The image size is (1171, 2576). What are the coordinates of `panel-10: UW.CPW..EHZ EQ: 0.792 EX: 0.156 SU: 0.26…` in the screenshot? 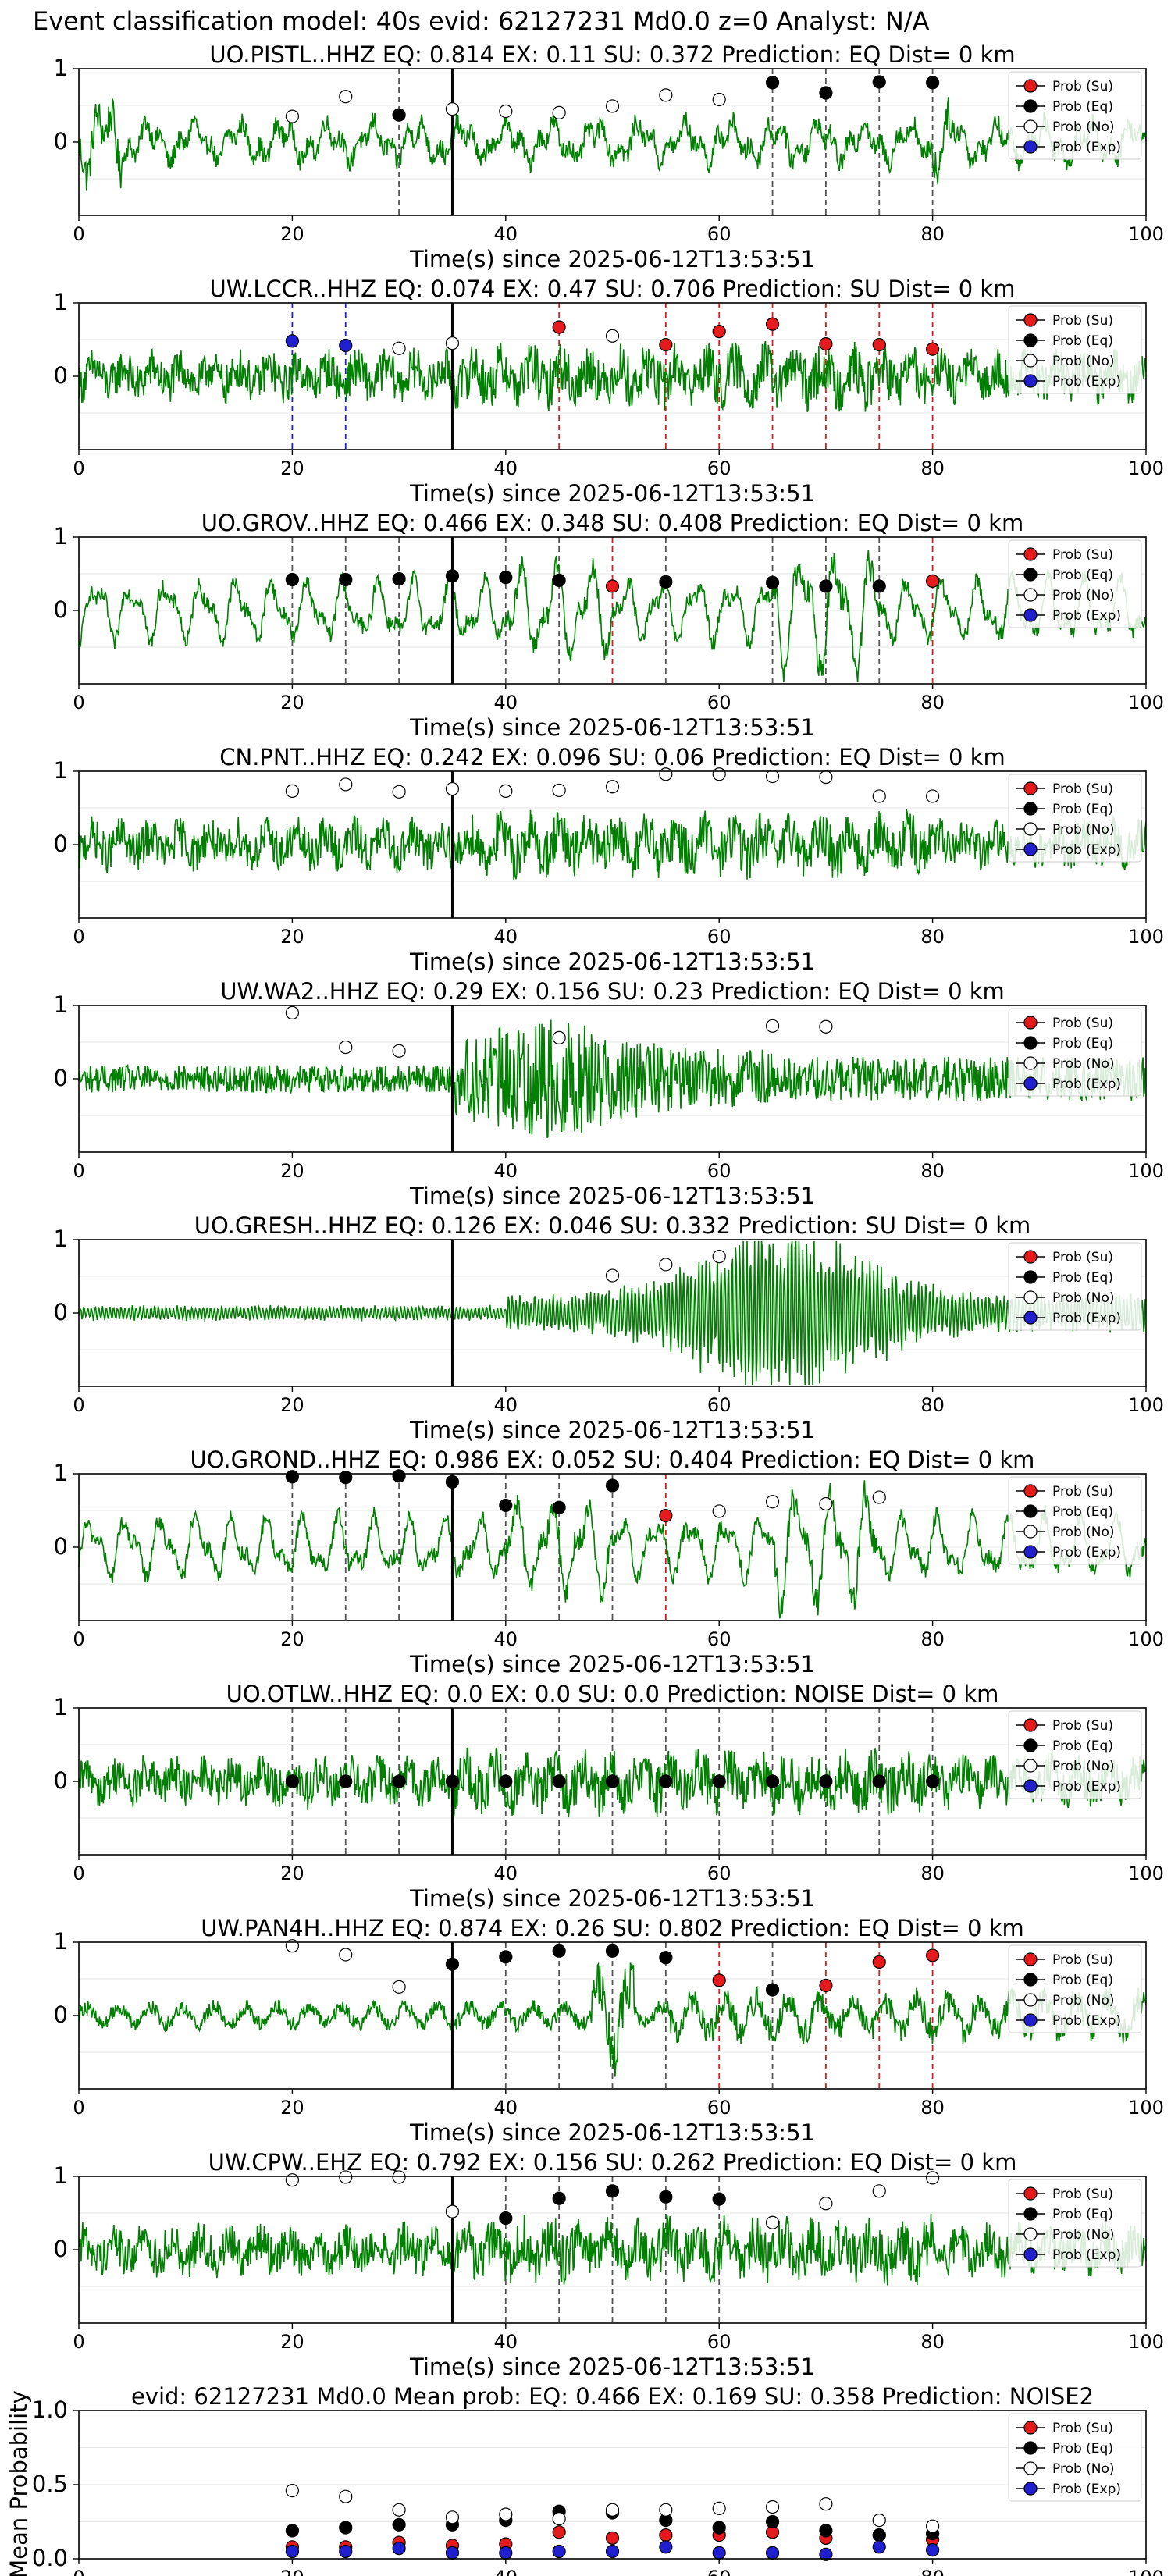 It's located at (609, 2264).